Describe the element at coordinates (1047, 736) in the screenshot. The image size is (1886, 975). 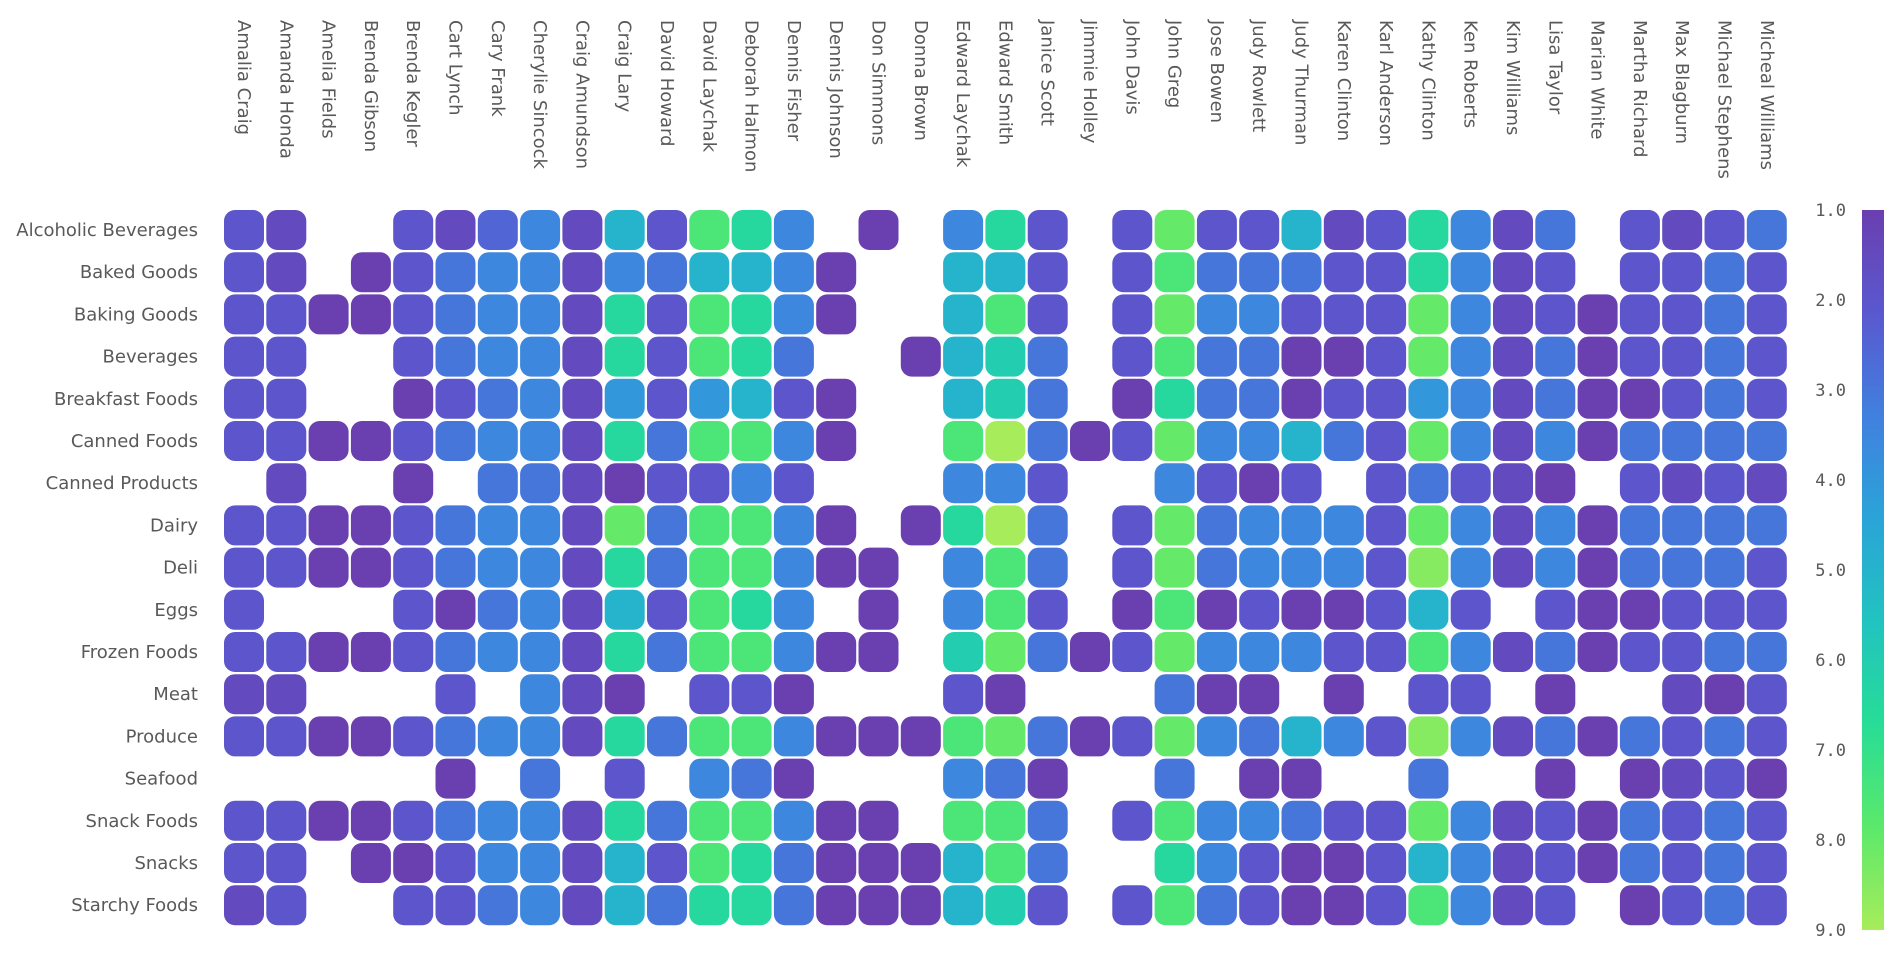
I see `heatmap-cell: Produce / Janice Scott: 3` at that location.